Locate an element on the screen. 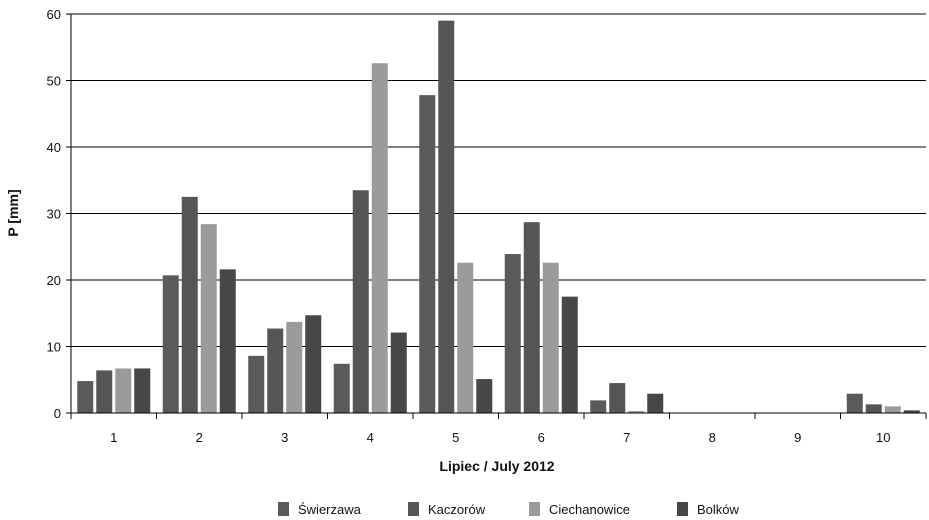 Image resolution: width=929 pixels, height=520 pixels. x-tick-label: 10 is located at coordinates (883, 437).